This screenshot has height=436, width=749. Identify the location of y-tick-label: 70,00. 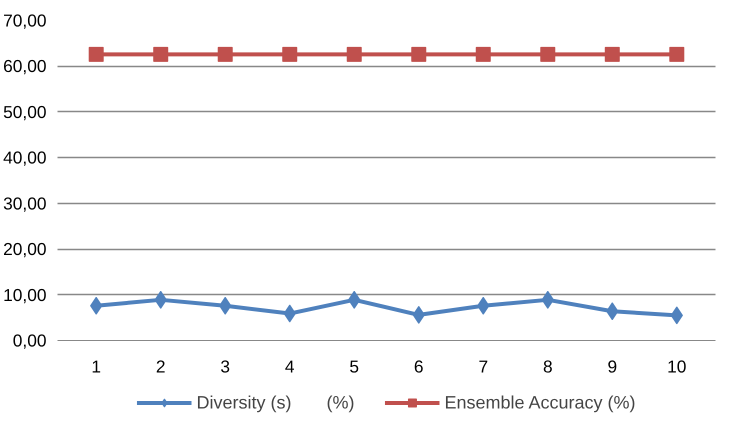
(25, 20).